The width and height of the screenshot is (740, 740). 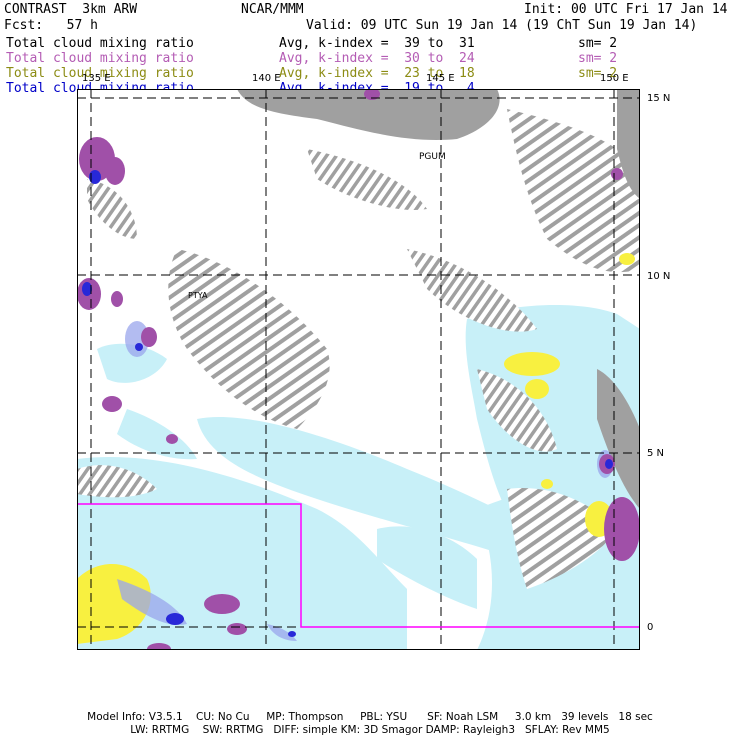 I want to click on lon-label: 150 E, so click(x=614, y=78).